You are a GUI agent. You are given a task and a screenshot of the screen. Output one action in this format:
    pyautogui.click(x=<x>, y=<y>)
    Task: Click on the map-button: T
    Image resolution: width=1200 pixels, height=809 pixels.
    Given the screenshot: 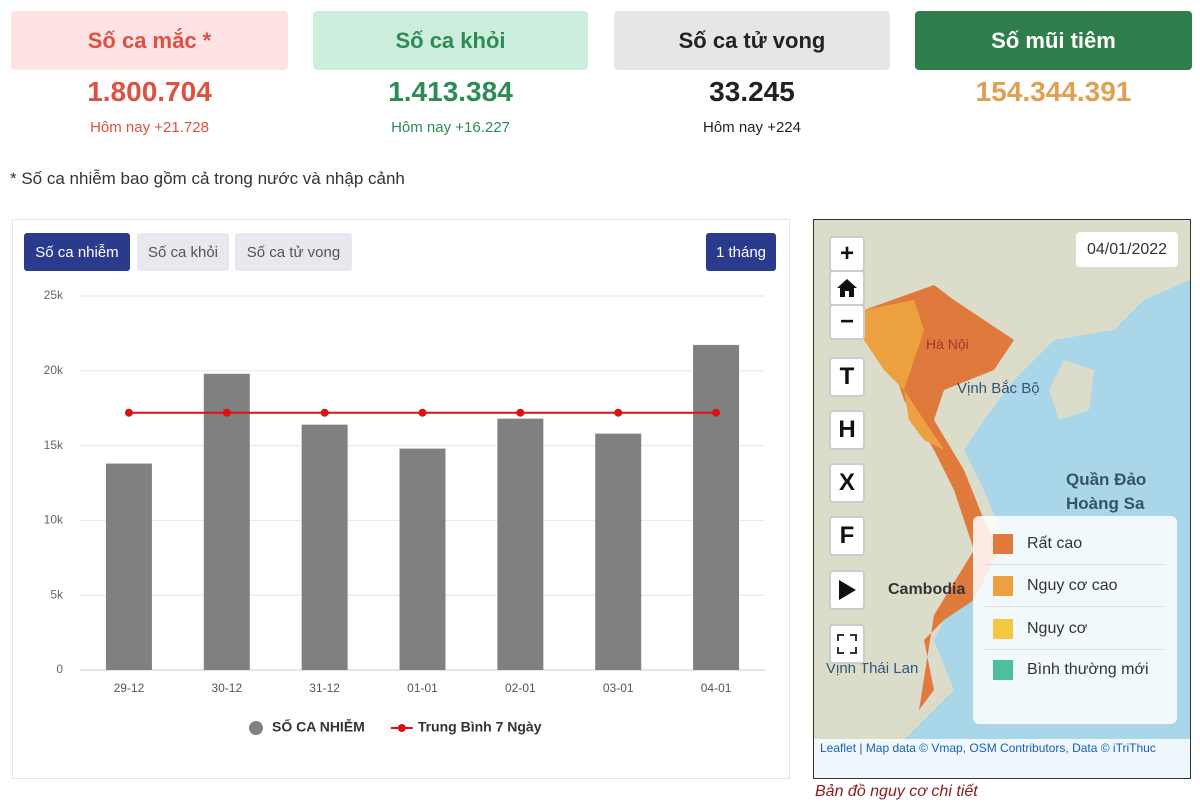 What is the action you would take?
    pyautogui.click(x=847, y=377)
    